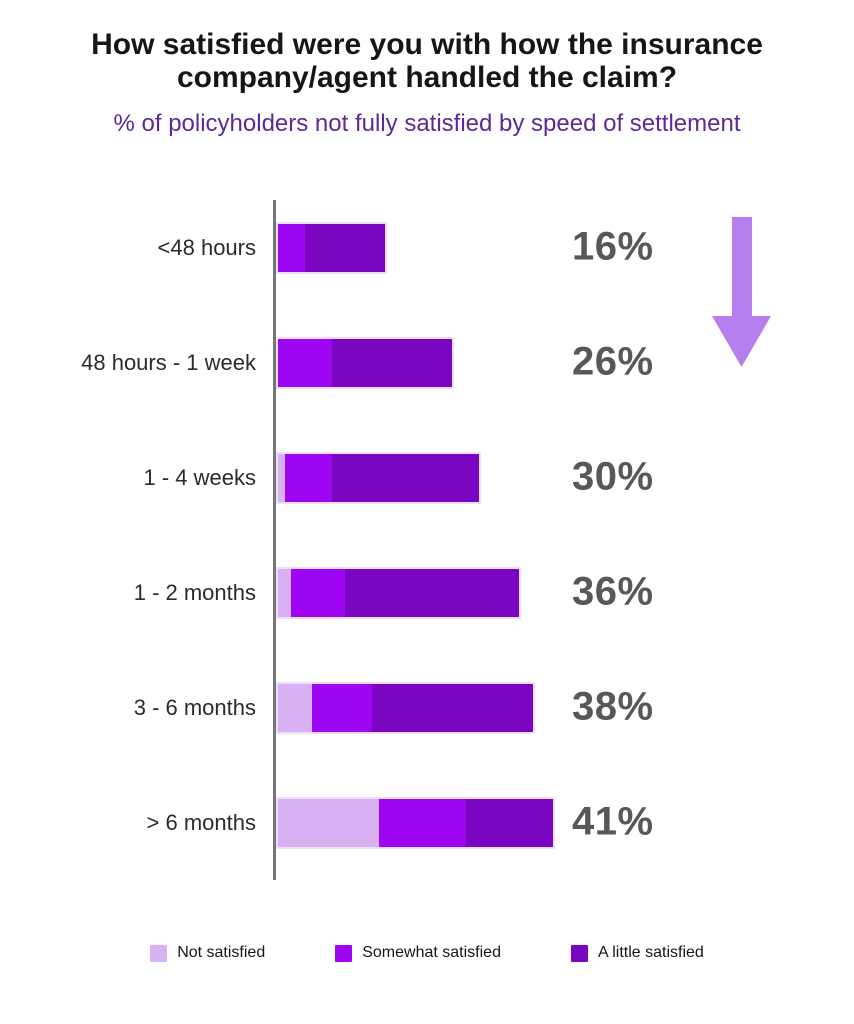 This screenshot has width=854, height=1024. What do you see at coordinates (613, 476) in the screenshot?
I see `total-percent-label: 30%` at bounding box center [613, 476].